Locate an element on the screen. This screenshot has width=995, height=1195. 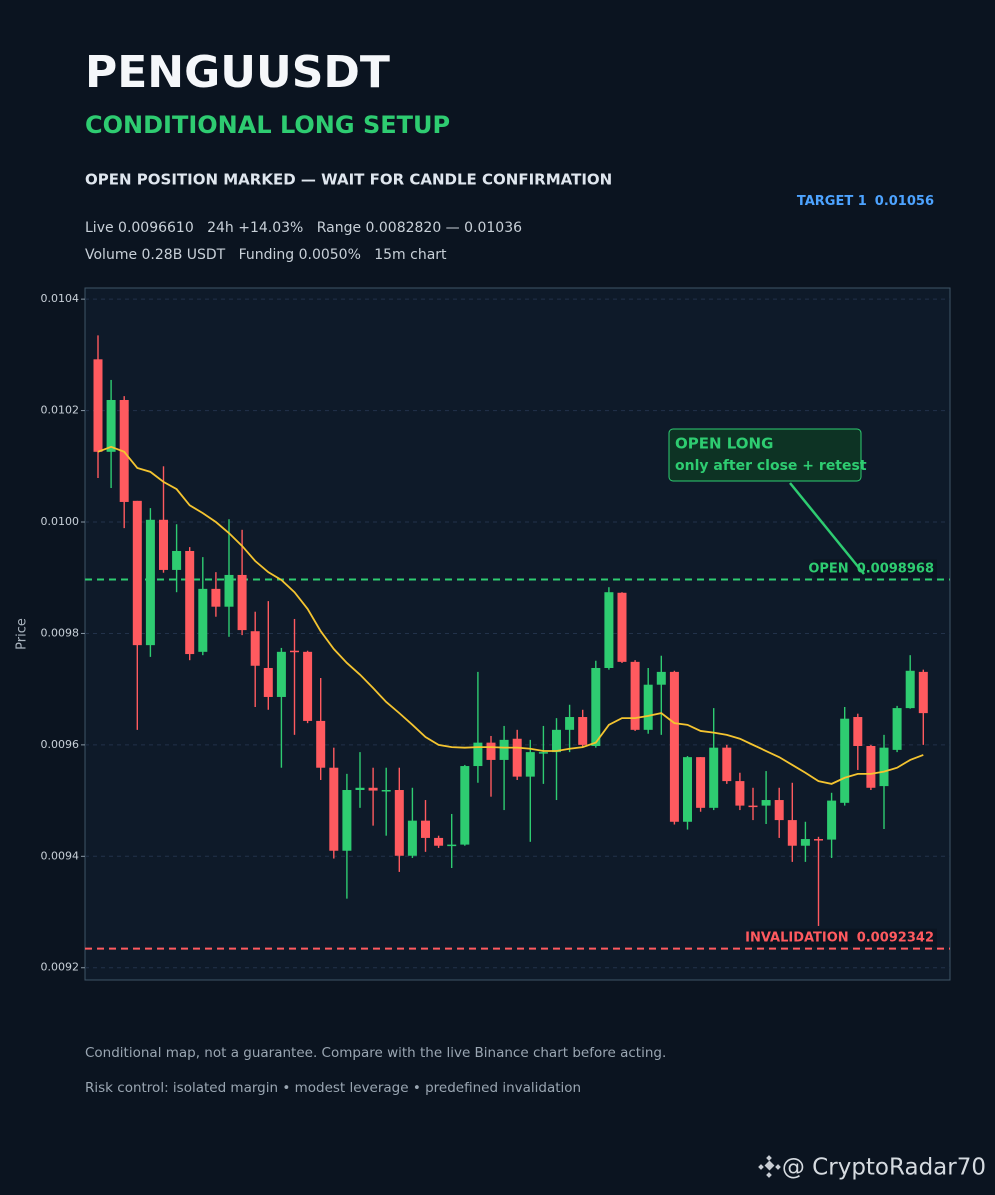
y-tick-label: 0.0102 is located at coordinates (60, 410).